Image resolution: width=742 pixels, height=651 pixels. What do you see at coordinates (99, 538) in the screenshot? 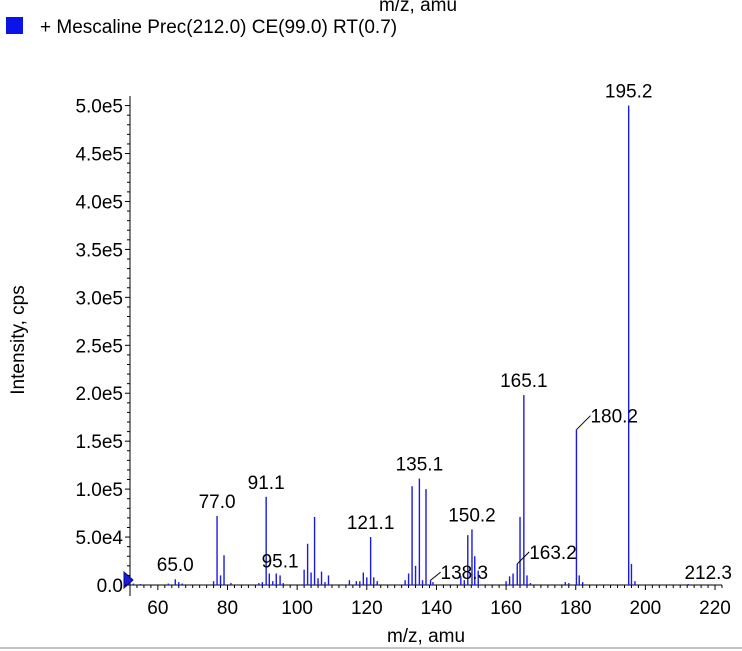
I see `y-tick-label: 5.0e4` at bounding box center [99, 538].